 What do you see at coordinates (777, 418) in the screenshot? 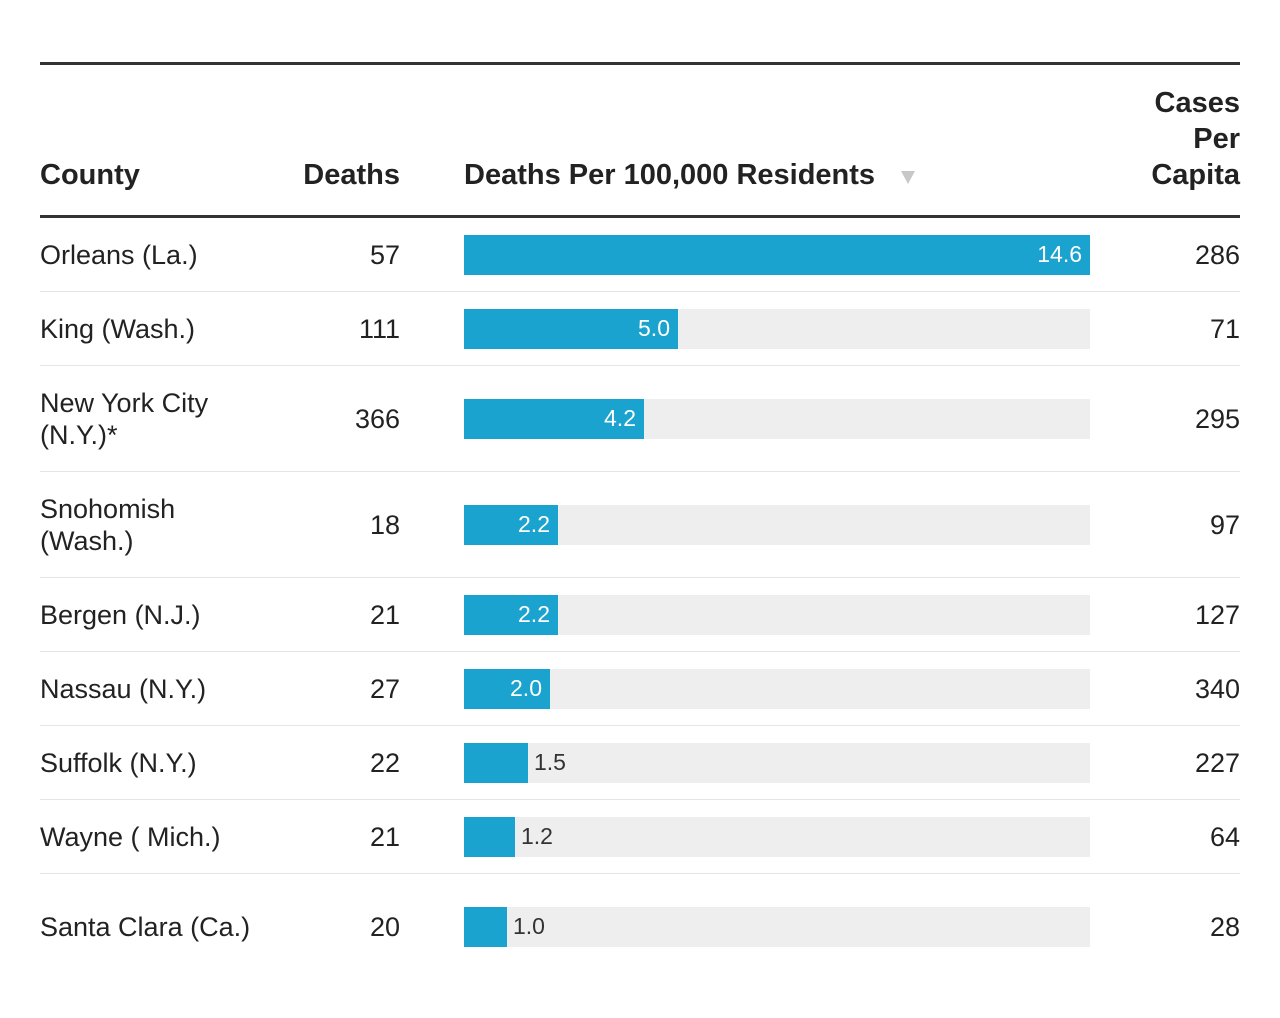
I see `rate-bar-track: 4.2` at bounding box center [777, 418].